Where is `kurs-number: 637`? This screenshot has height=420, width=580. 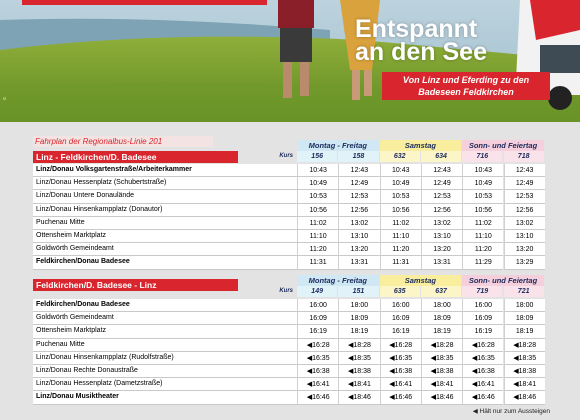 kurs-number: 637 is located at coordinates (441, 291).